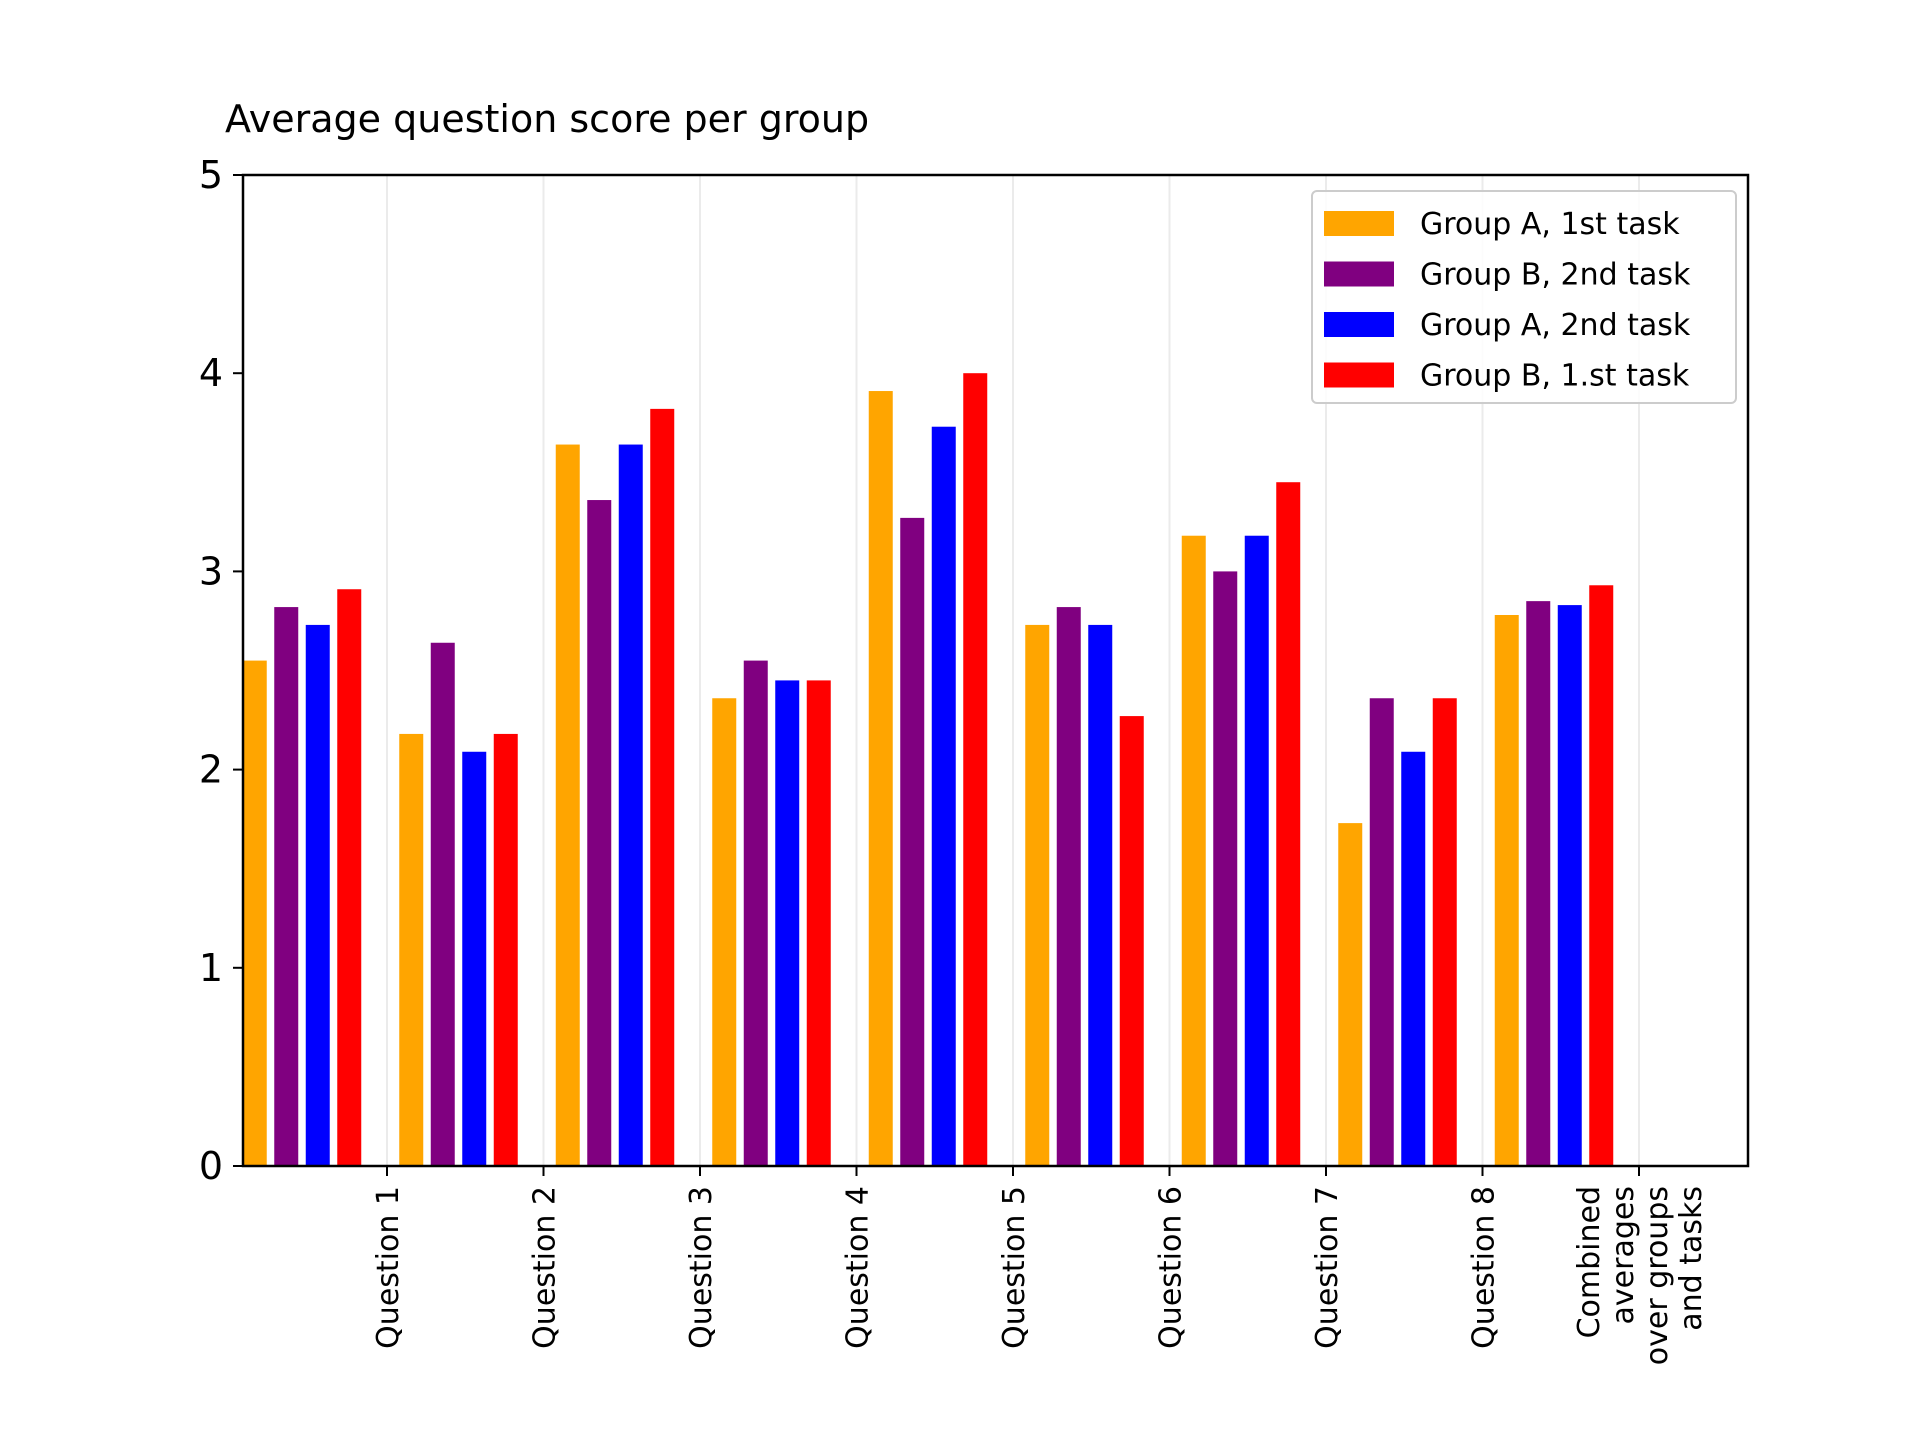 The width and height of the screenshot is (1920, 1445). What do you see at coordinates (1555, 376) in the screenshot?
I see `legend-label: Group B, 1.st task` at bounding box center [1555, 376].